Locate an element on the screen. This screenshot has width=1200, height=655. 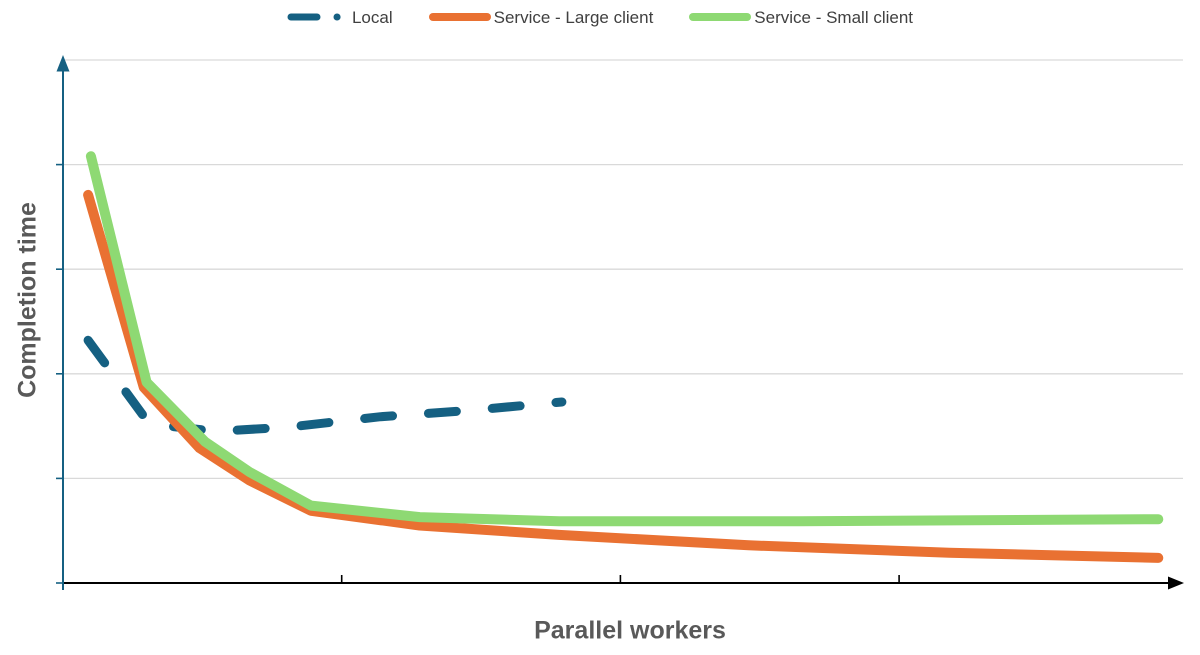
legend-label-service-large-client: Service - Large client is located at coordinates (573, 17).